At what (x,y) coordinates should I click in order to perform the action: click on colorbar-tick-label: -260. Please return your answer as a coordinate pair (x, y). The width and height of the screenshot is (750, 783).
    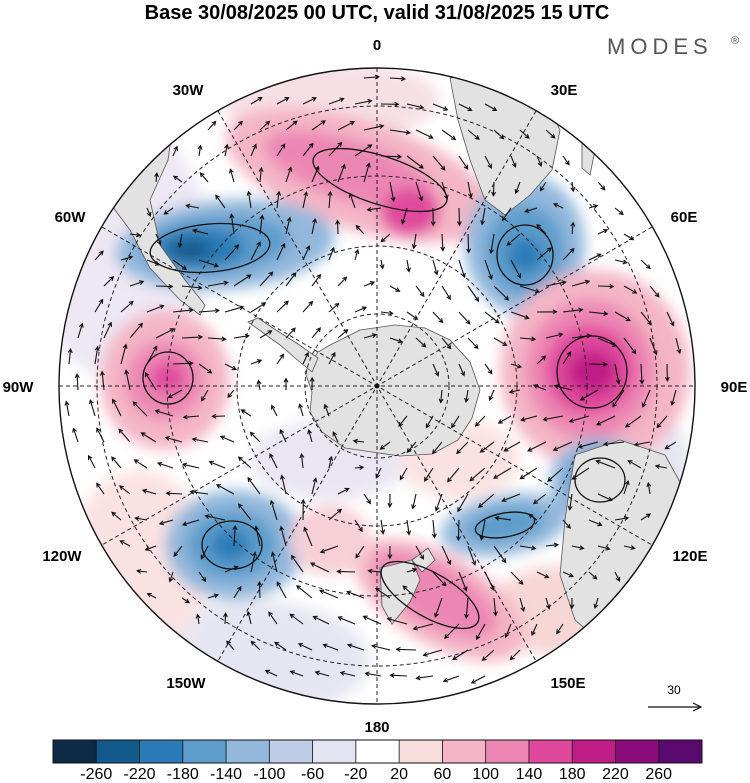
    Looking at the image, I should click on (96, 774).